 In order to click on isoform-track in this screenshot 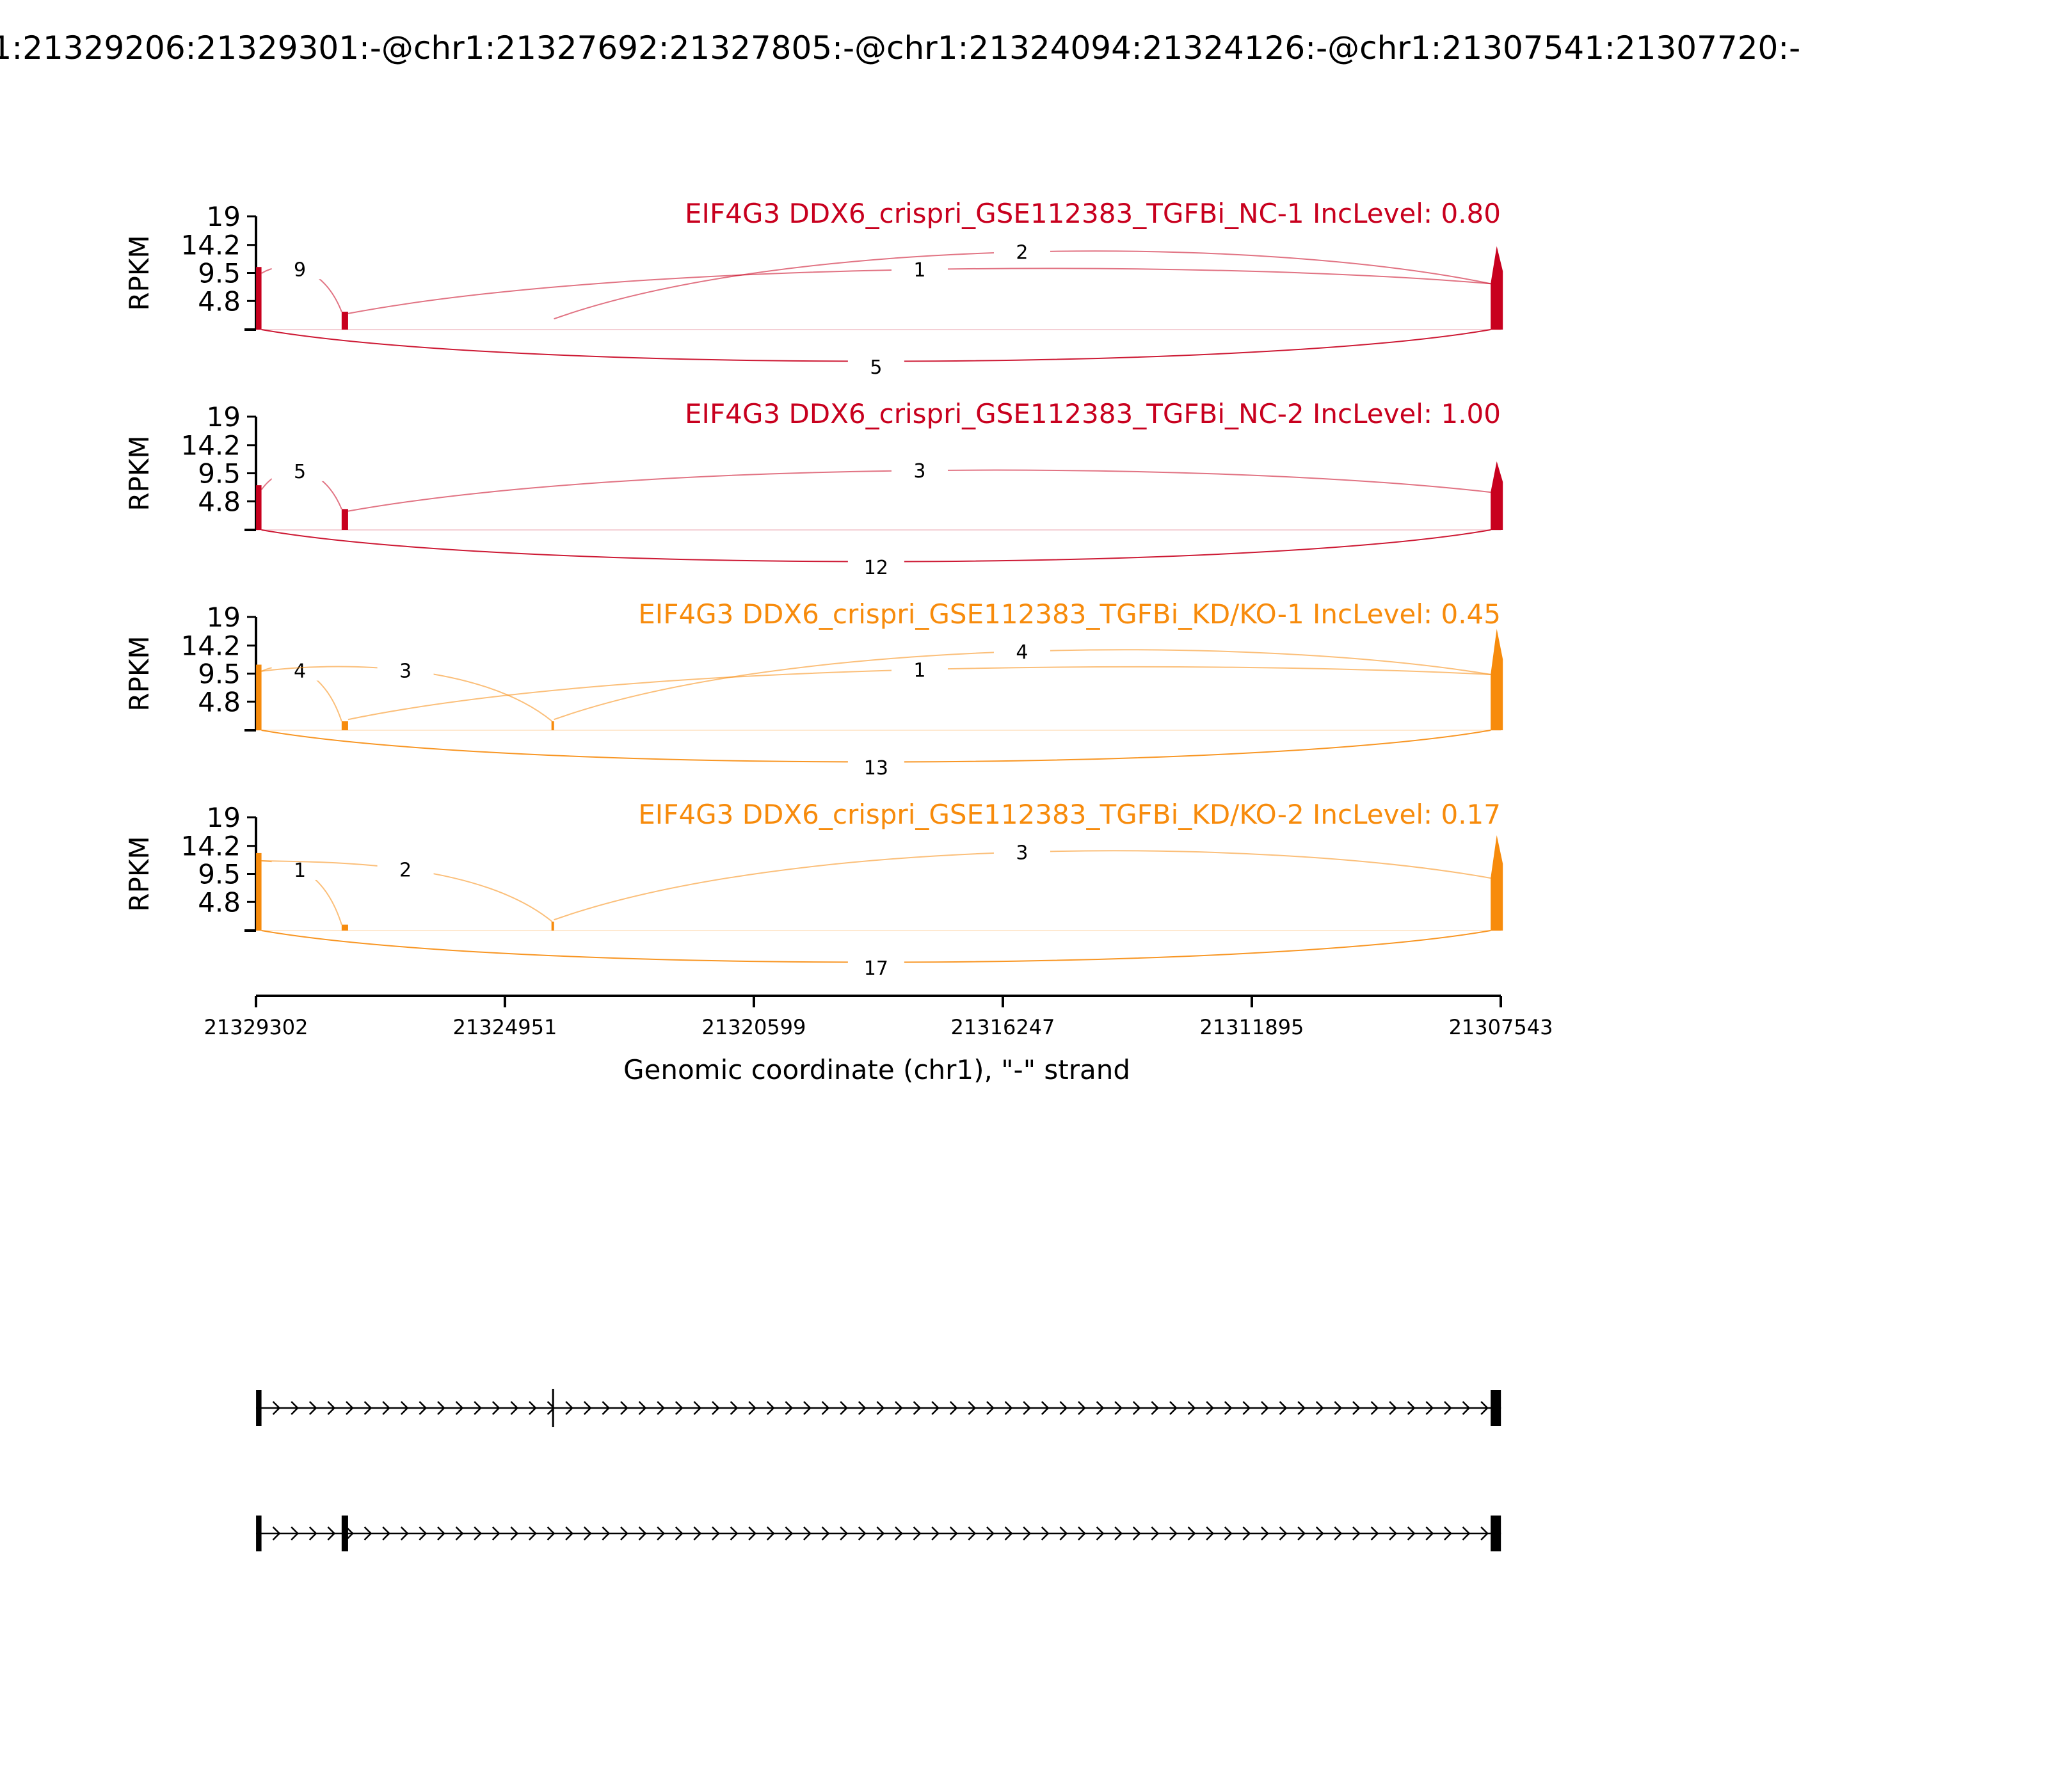, I will do `click(878, 1533)`.